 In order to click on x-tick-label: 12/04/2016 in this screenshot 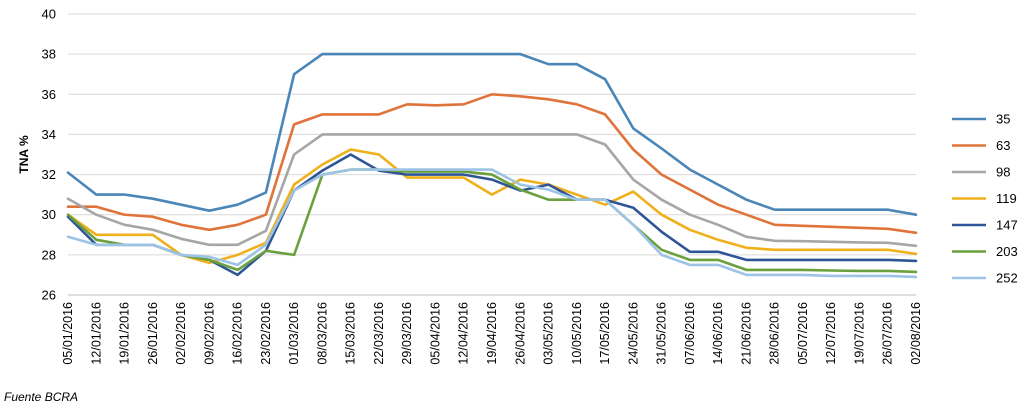, I will do `click(464, 333)`.